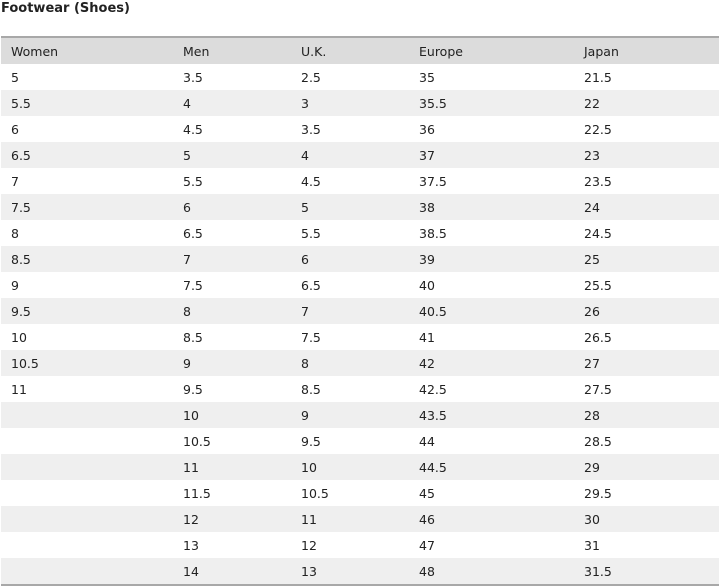 This screenshot has width=720, height=588. I want to click on table-row: 12 11 46 30, so click(360, 519).